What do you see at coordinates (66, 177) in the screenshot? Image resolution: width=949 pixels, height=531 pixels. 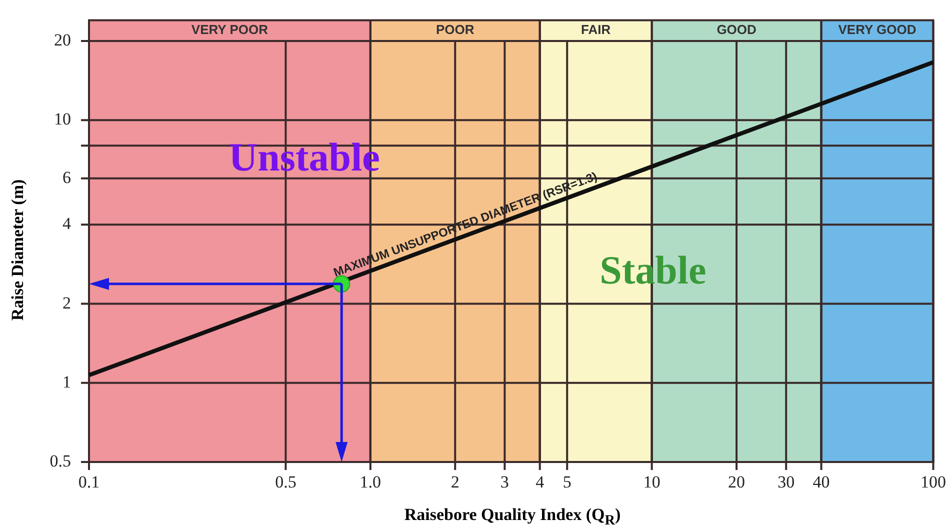 I see `y-tick-label: 6` at bounding box center [66, 177].